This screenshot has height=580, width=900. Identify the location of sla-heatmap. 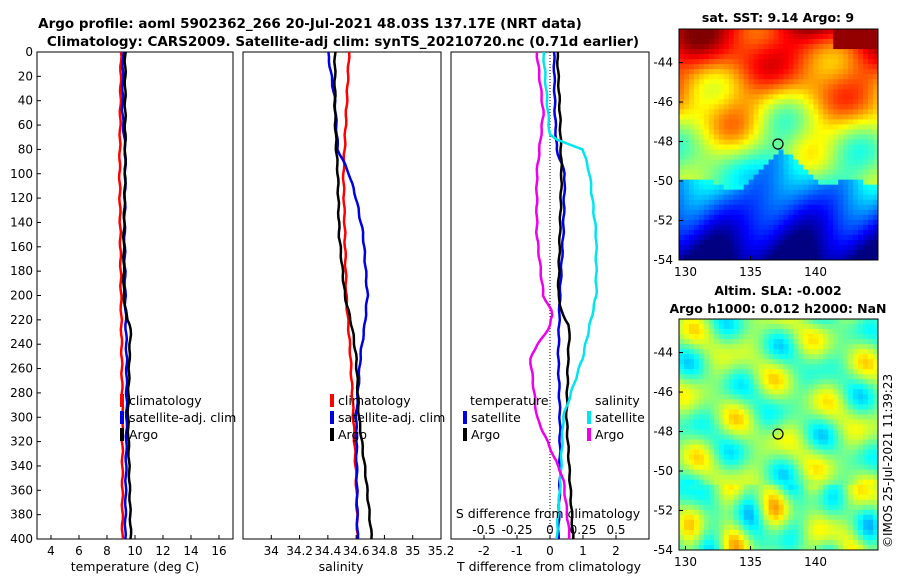
(779, 435).